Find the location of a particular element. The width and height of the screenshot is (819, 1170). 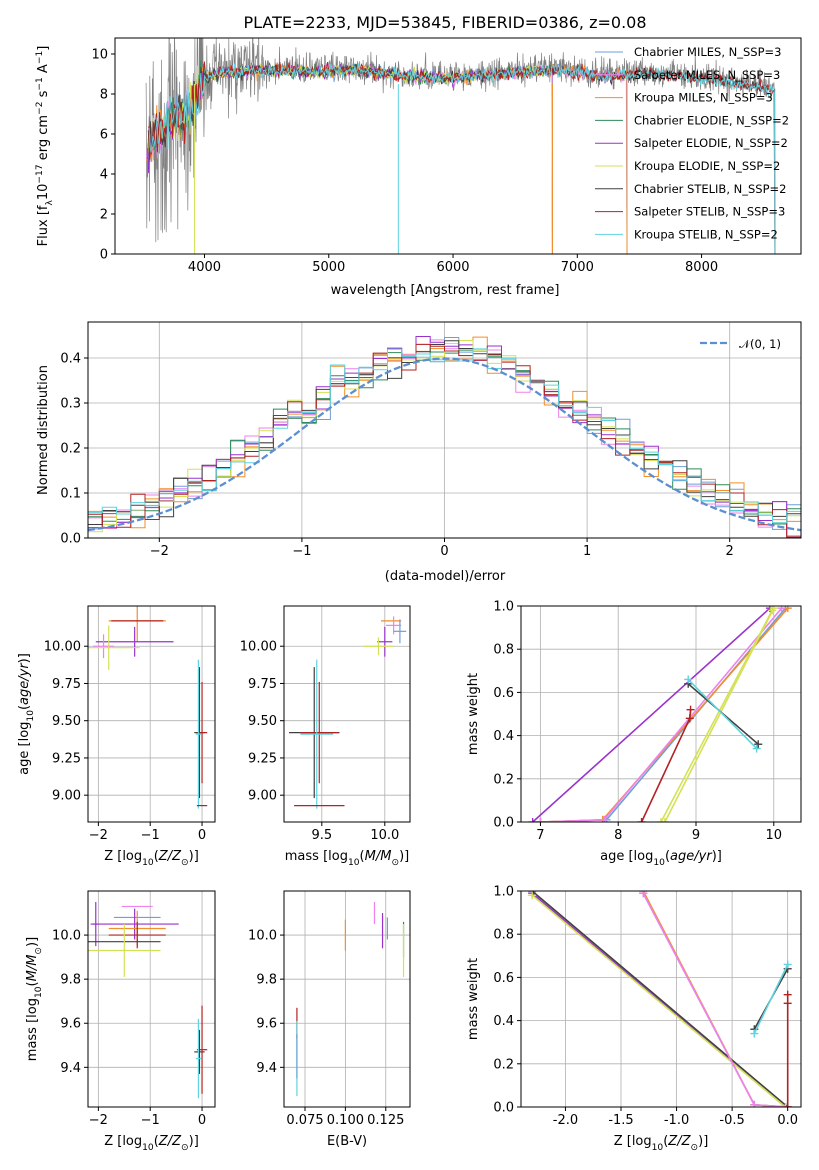

legend-label: Chabrier STELIB, N_SSP=2 is located at coordinates (710, 189).